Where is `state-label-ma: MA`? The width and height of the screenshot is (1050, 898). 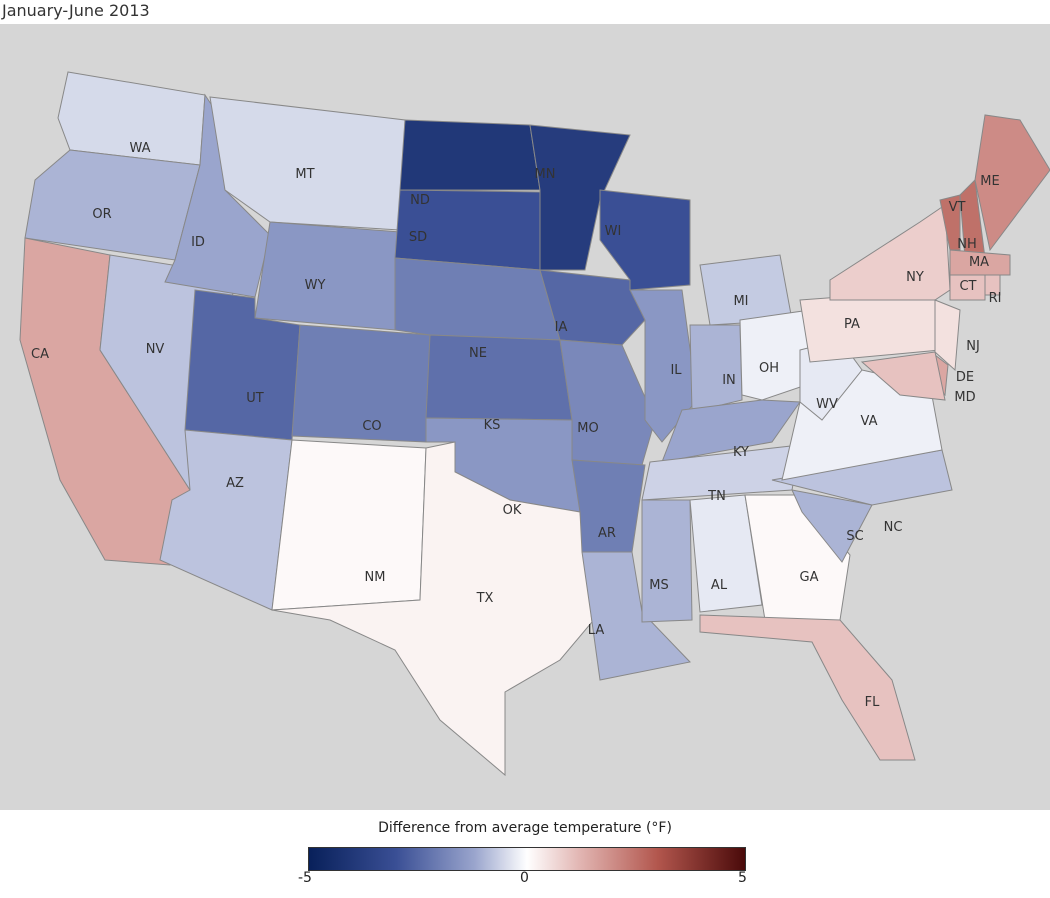
state-label-ma: MA is located at coordinates (979, 262).